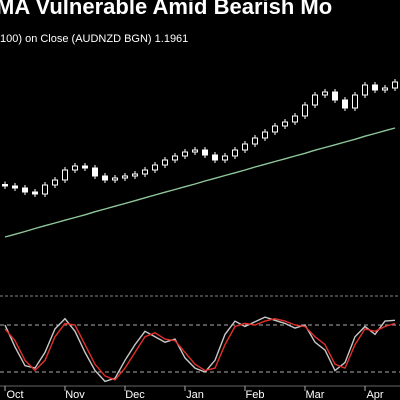  Describe the element at coordinates (135, 394) in the screenshot. I see `x-tick-label: Dec` at that location.